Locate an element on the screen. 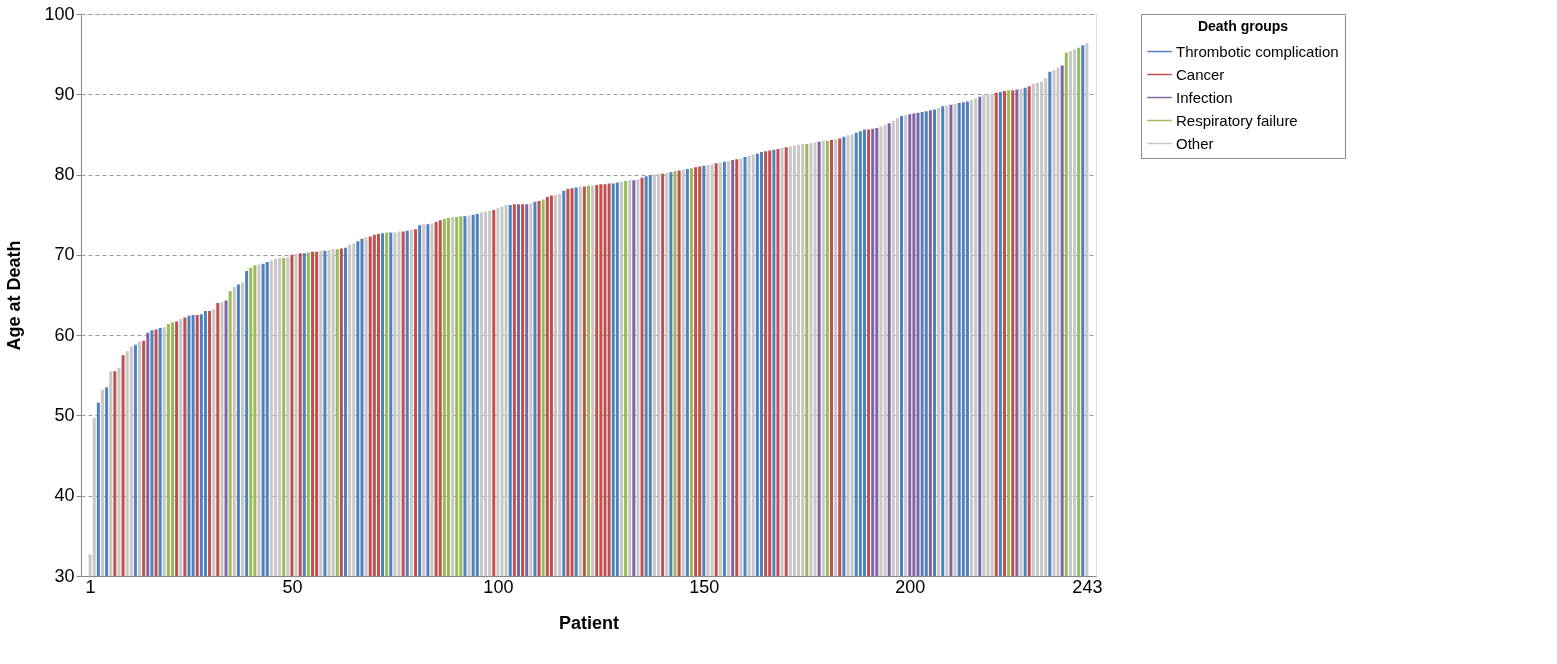 This screenshot has height=664, width=1557. legend-title: Death groups is located at coordinates (1243, 26).